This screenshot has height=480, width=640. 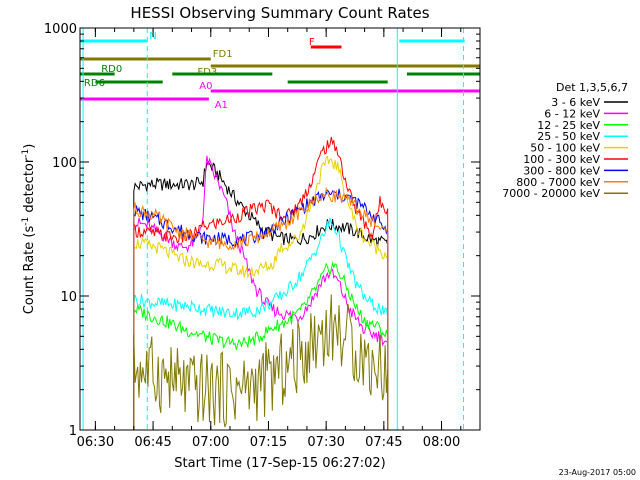 What do you see at coordinates (279, 13) in the screenshot?
I see `chart-title: HESSI Observing Summary Count Rates` at bounding box center [279, 13].